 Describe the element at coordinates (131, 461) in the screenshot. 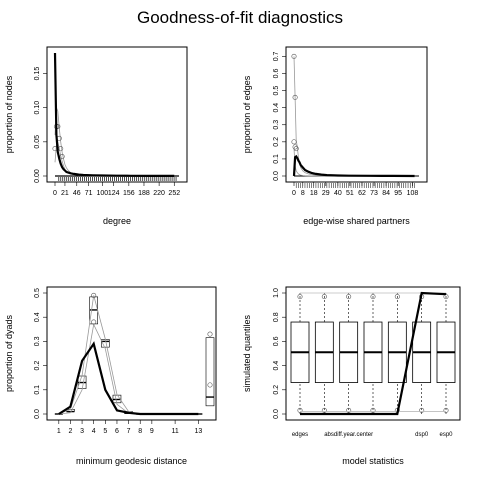

I see `distance-x-label: minimum geodesic distance` at that location.